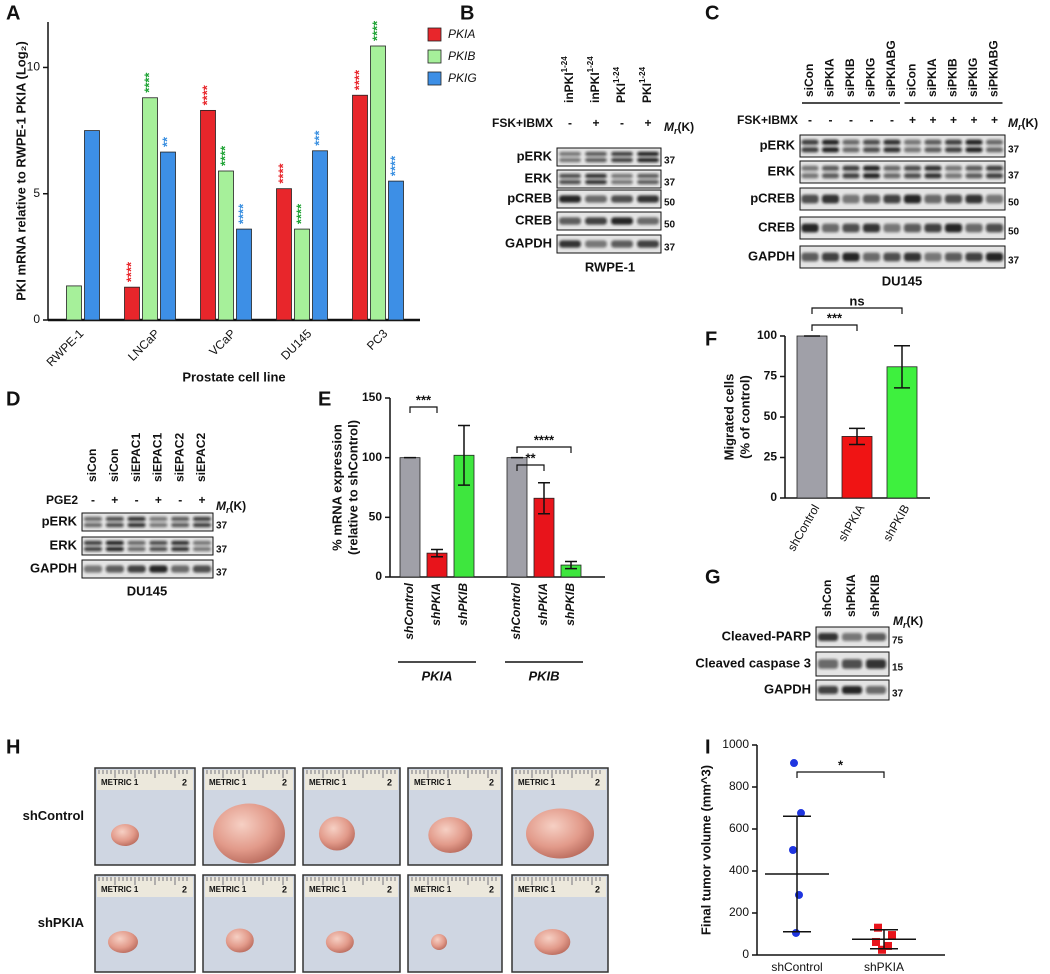 This screenshot has width=1050, height=974. Describe the element at coordinates (358, 79) in the screenshot. I see `significance-label: ****` at that location.